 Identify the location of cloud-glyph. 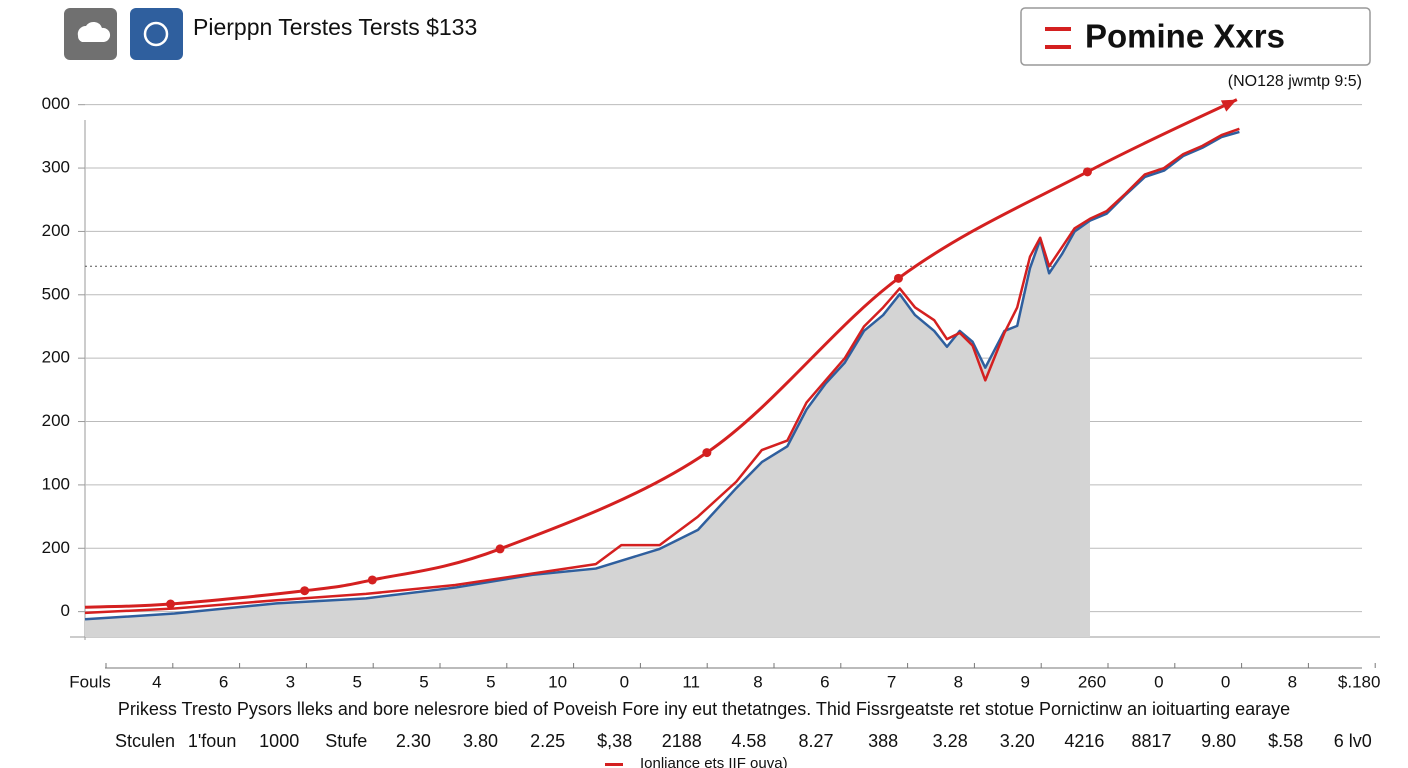
(94, 31).